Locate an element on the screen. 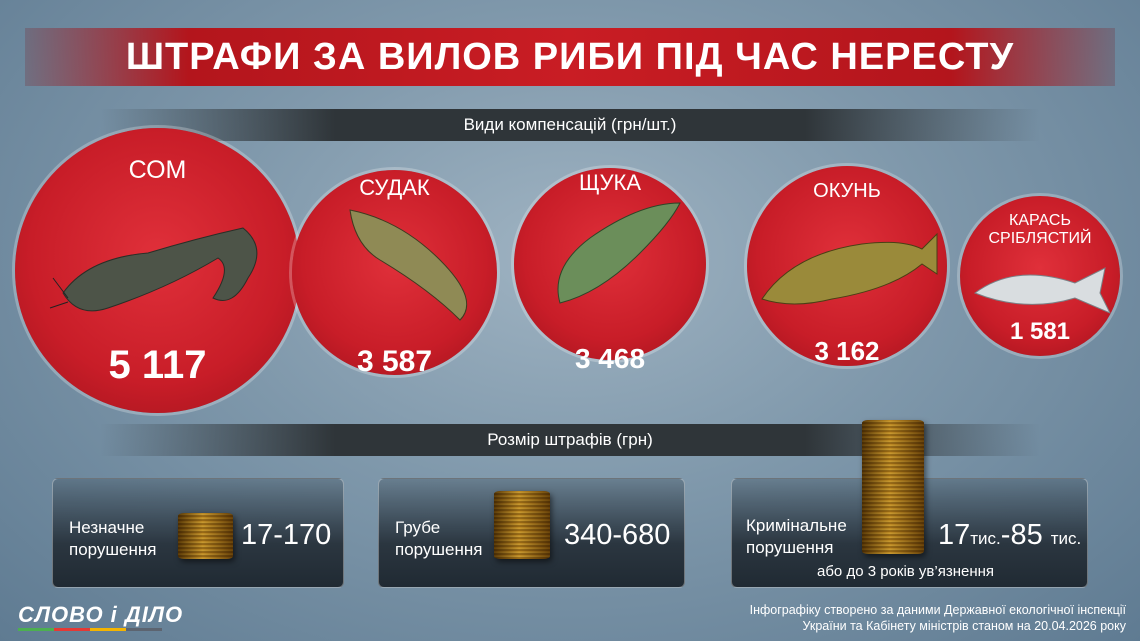 This screenshot has width=1140, height=641. fine-value-max: -85 is located at coordinates (1021, 535).